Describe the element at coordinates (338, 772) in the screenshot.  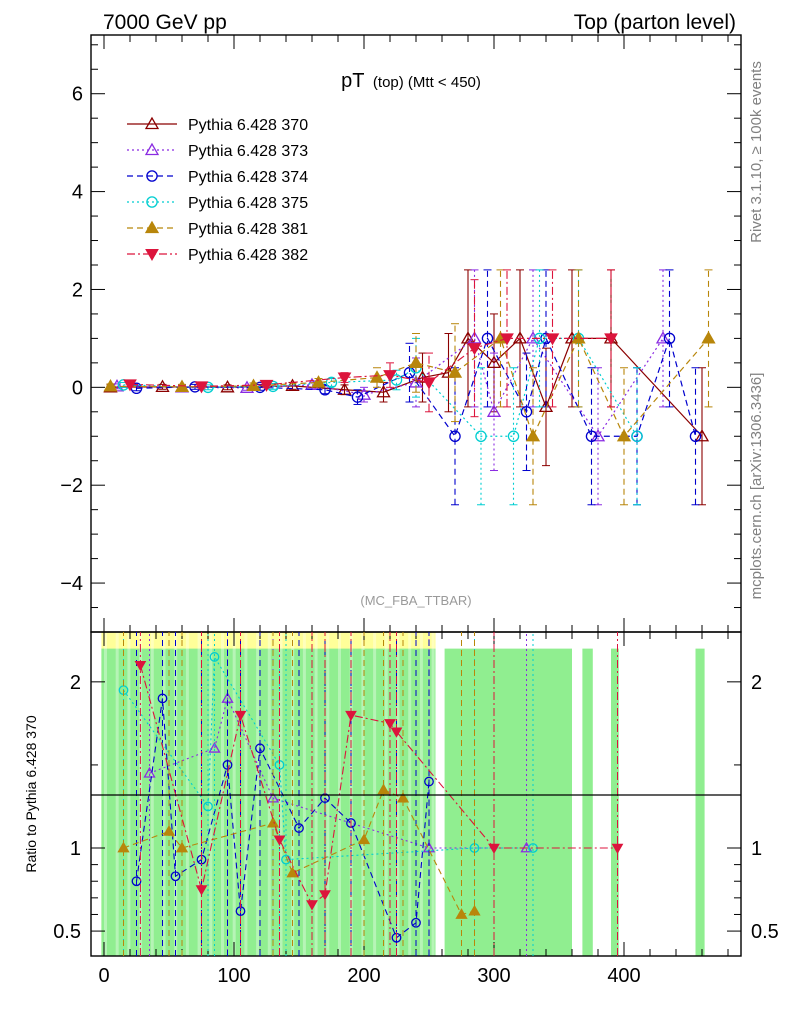
I see `ratio-series-line` at that location.